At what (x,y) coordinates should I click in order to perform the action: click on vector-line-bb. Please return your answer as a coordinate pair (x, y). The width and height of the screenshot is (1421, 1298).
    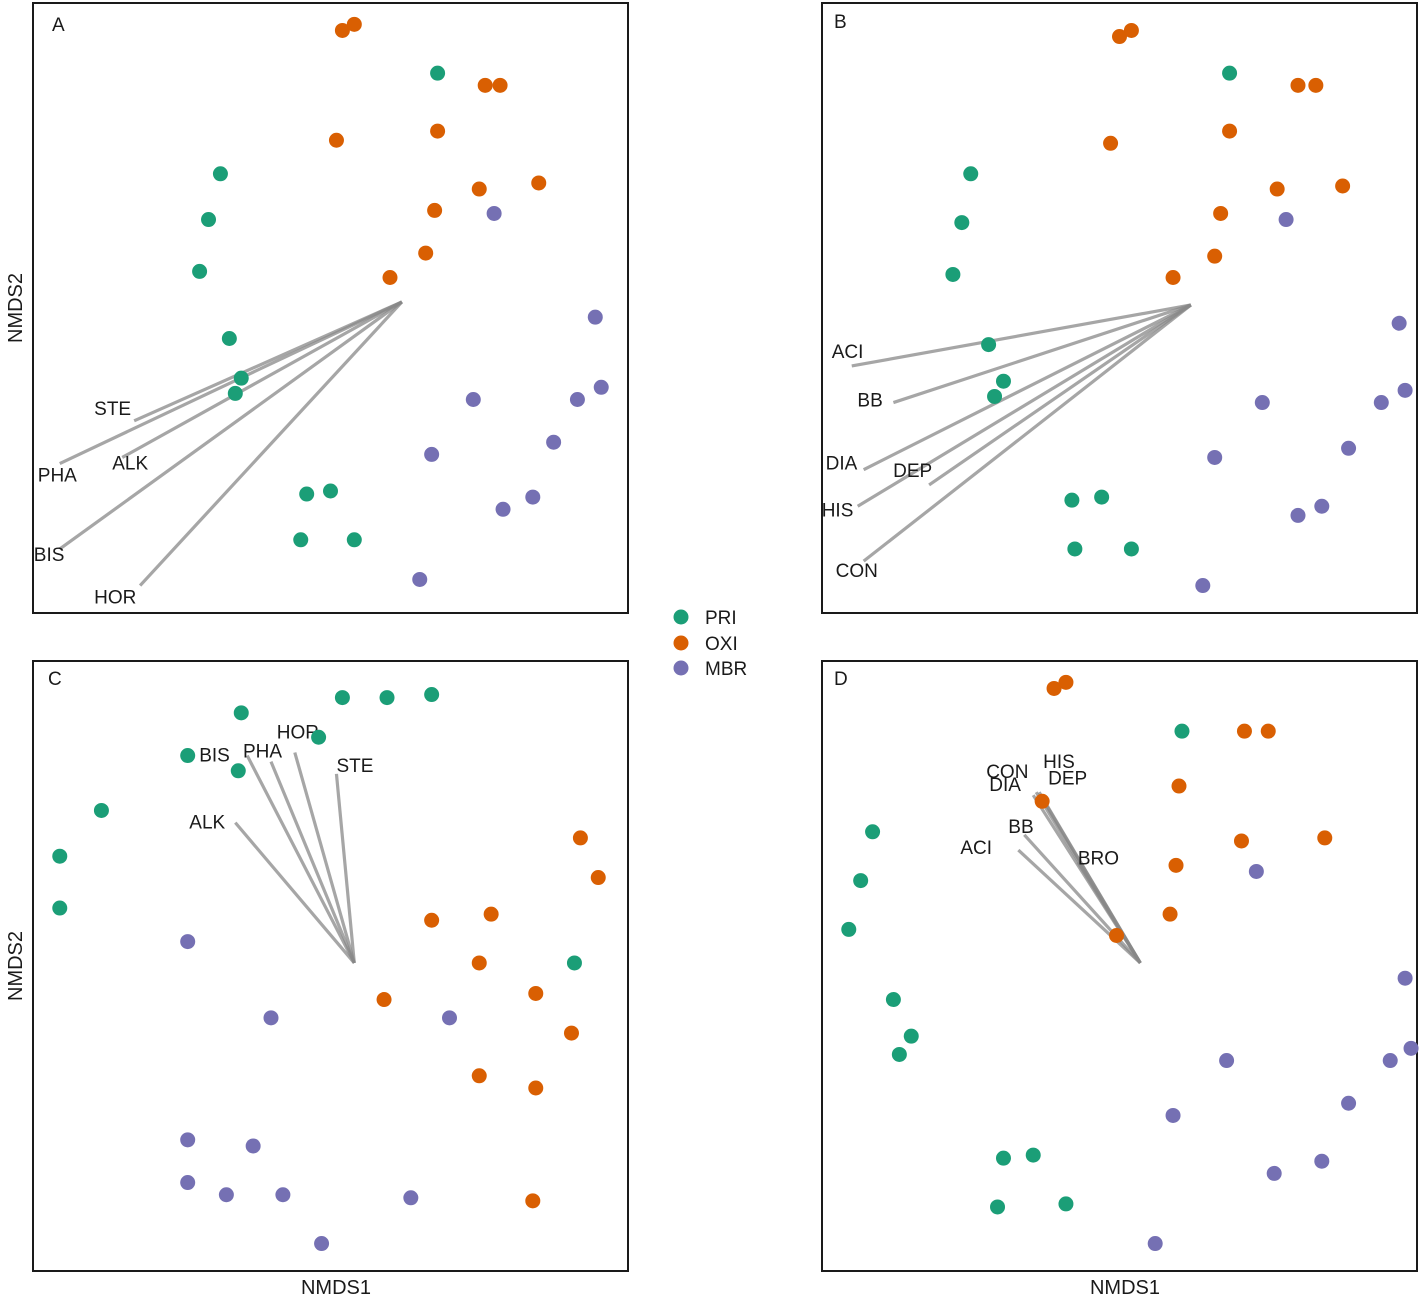
    Looking at the image, I should click on (1042, 354).